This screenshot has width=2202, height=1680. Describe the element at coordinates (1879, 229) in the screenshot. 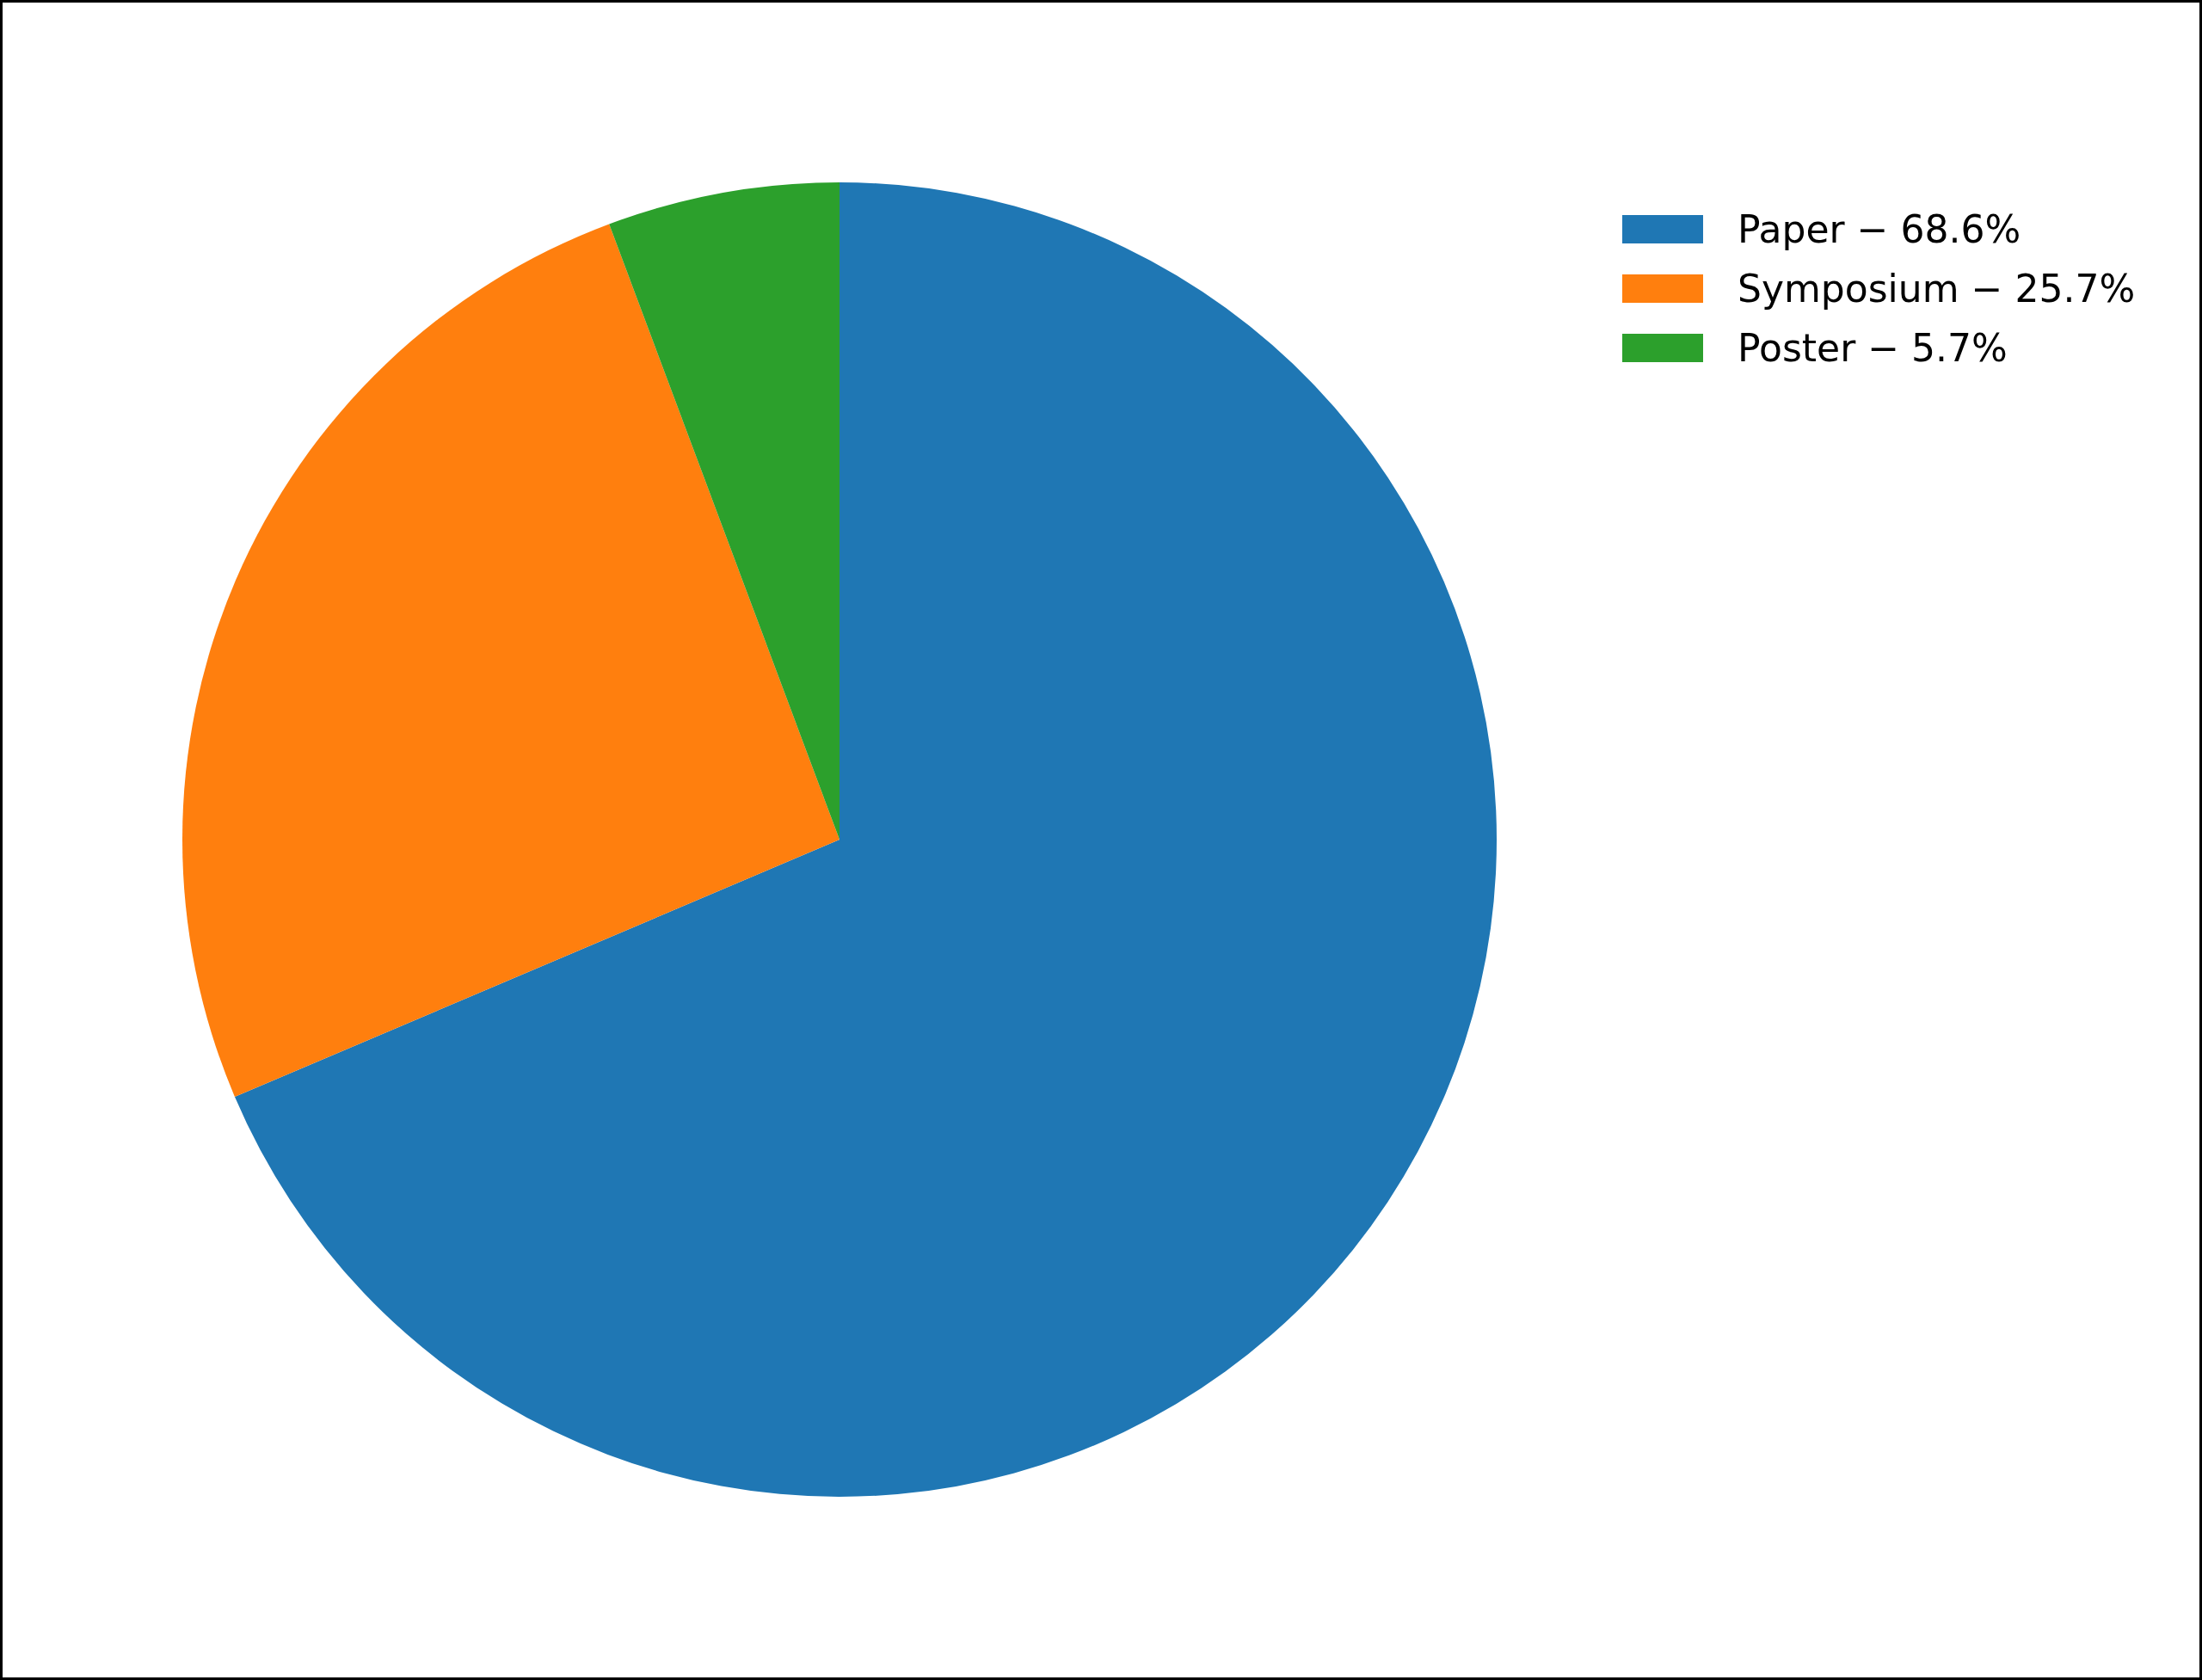

I see `legend-label: Paper − 68.6%` at that location.